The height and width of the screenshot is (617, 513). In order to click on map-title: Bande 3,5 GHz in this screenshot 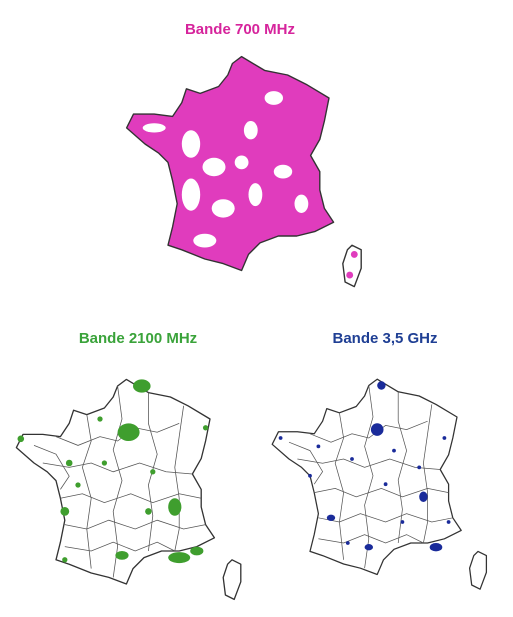, I will do `click(384, 338)`.